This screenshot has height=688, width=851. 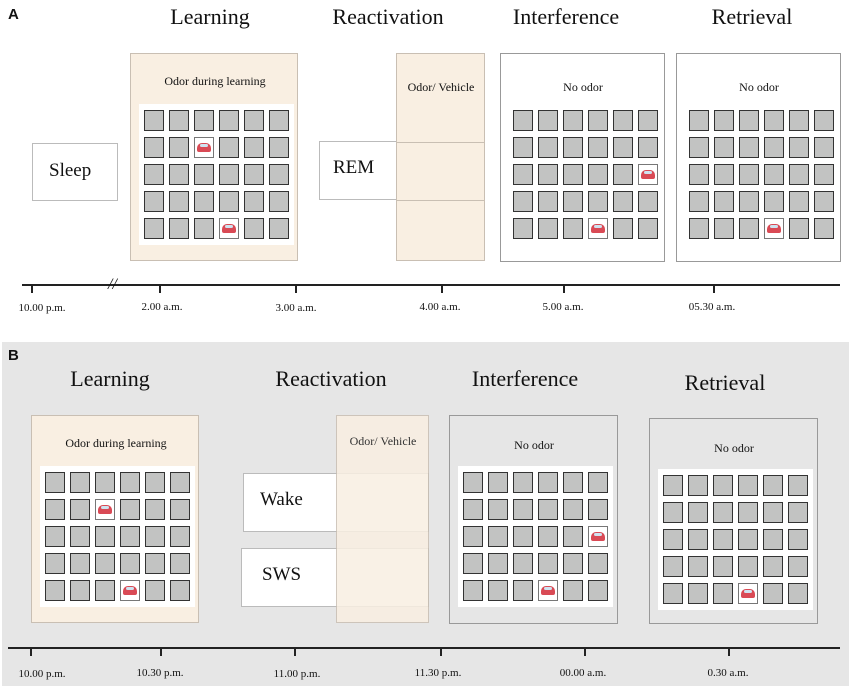 What do you see at coordinates (563, 307) in the screenshot?
I see `time-label: 5.00 a.m.` at bounding box center [563, 307].